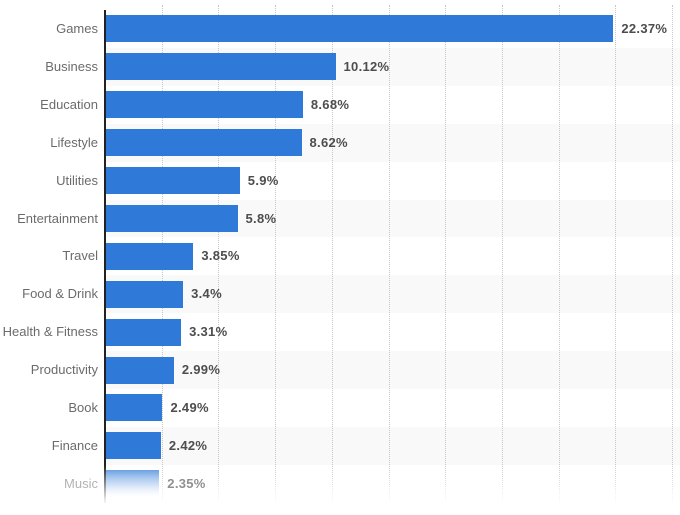 The width and height of the screenshot is (680, 515). What do you see at coordinates (144, 332) in the screenshot?
I see `bar-health-fitness` at bounding box center [144, 332].